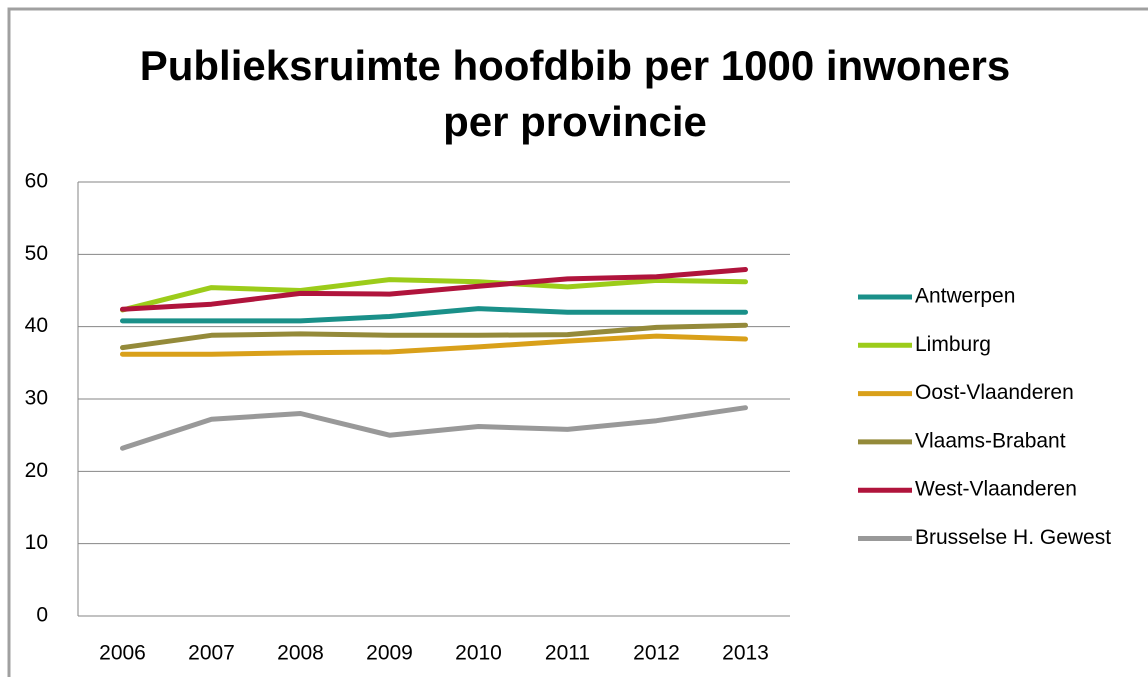 This screenshot has height=677, width=1148. Describe the element at coordinates (994, 392) in the screenshot. I see `legend-label: Oost-Vlaanderen` at that location.